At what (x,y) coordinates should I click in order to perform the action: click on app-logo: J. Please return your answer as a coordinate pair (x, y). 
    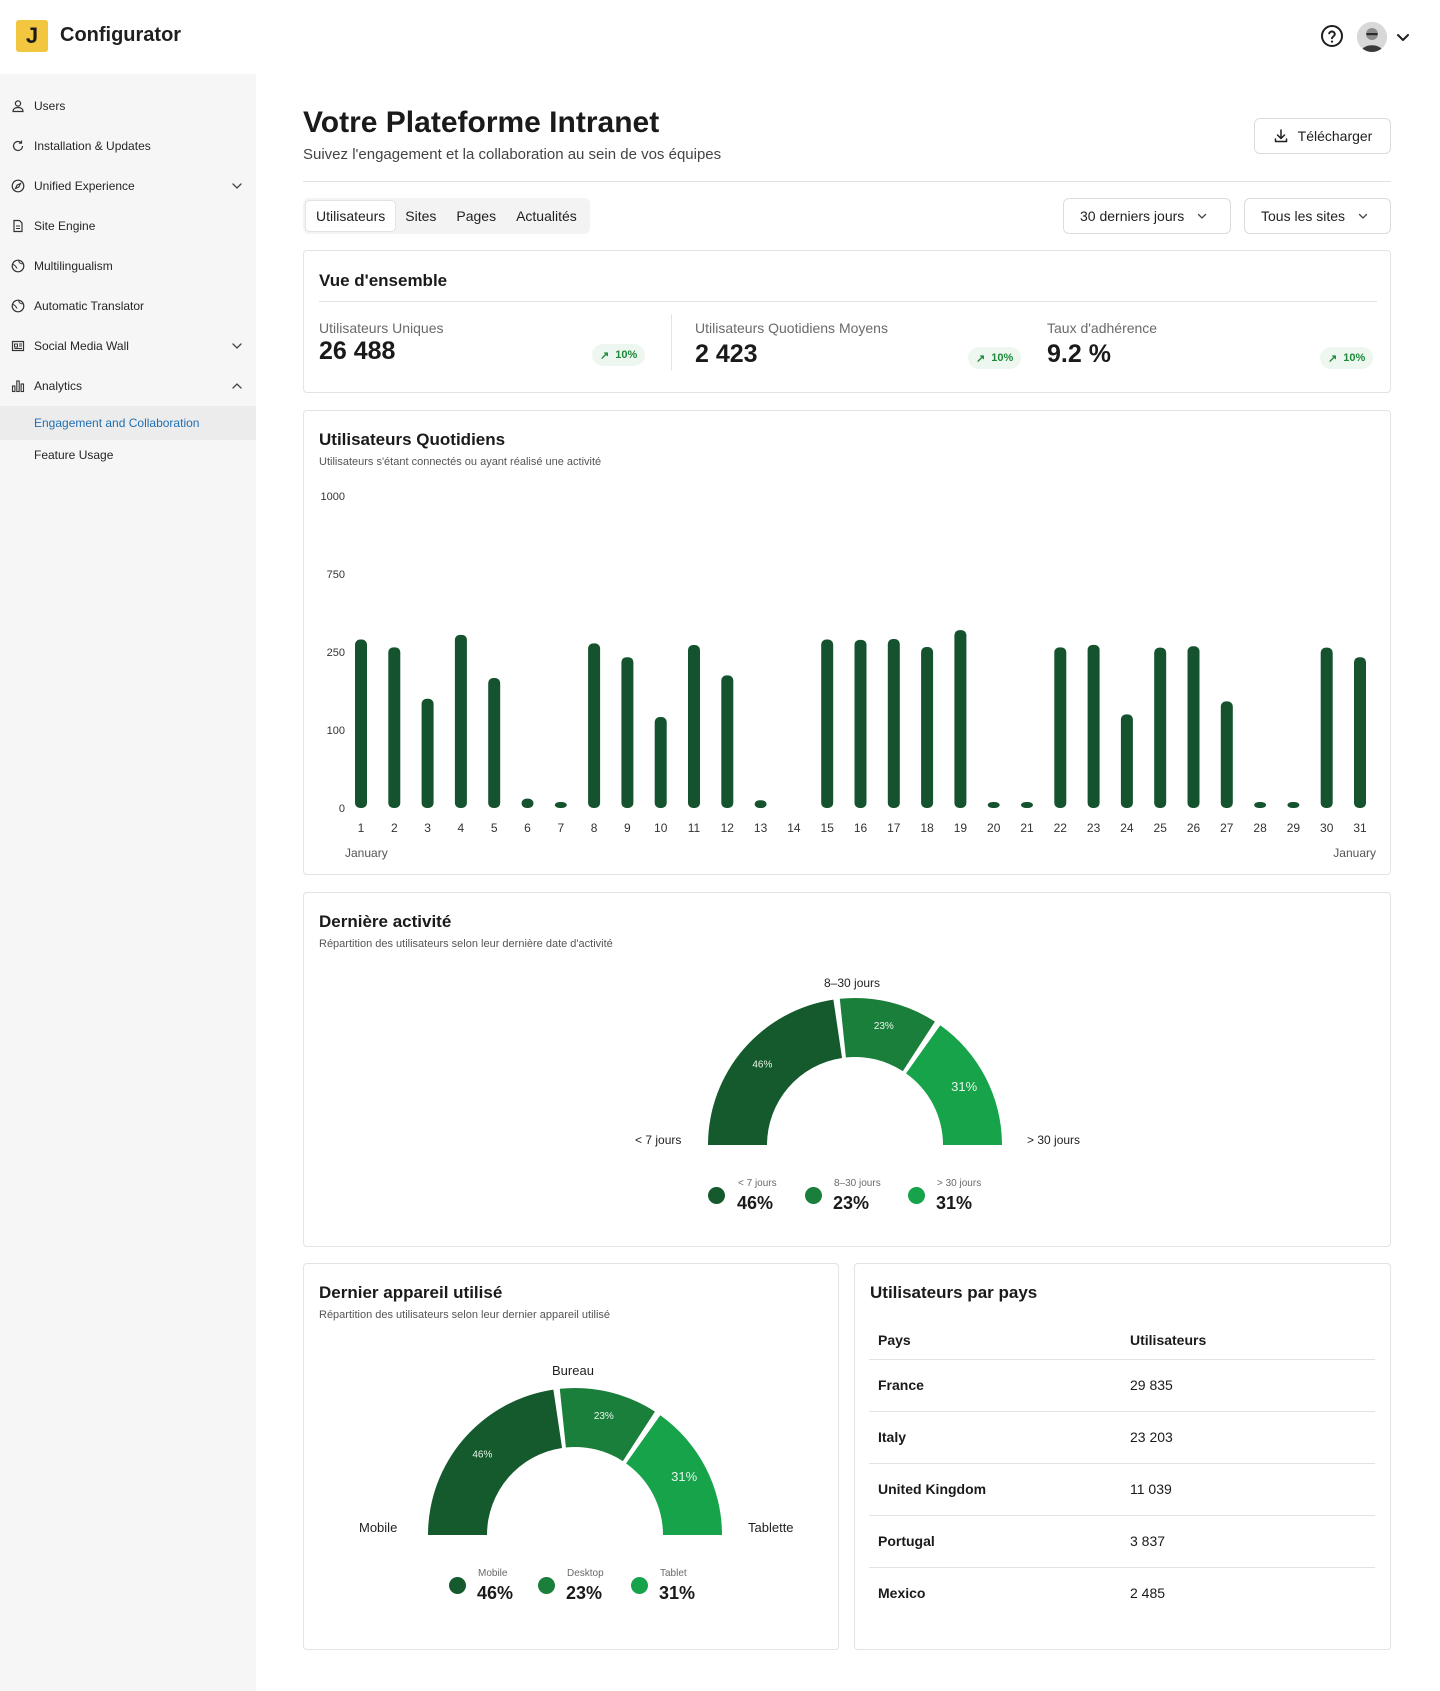
    Looking at the image, I should click on (32, 36).